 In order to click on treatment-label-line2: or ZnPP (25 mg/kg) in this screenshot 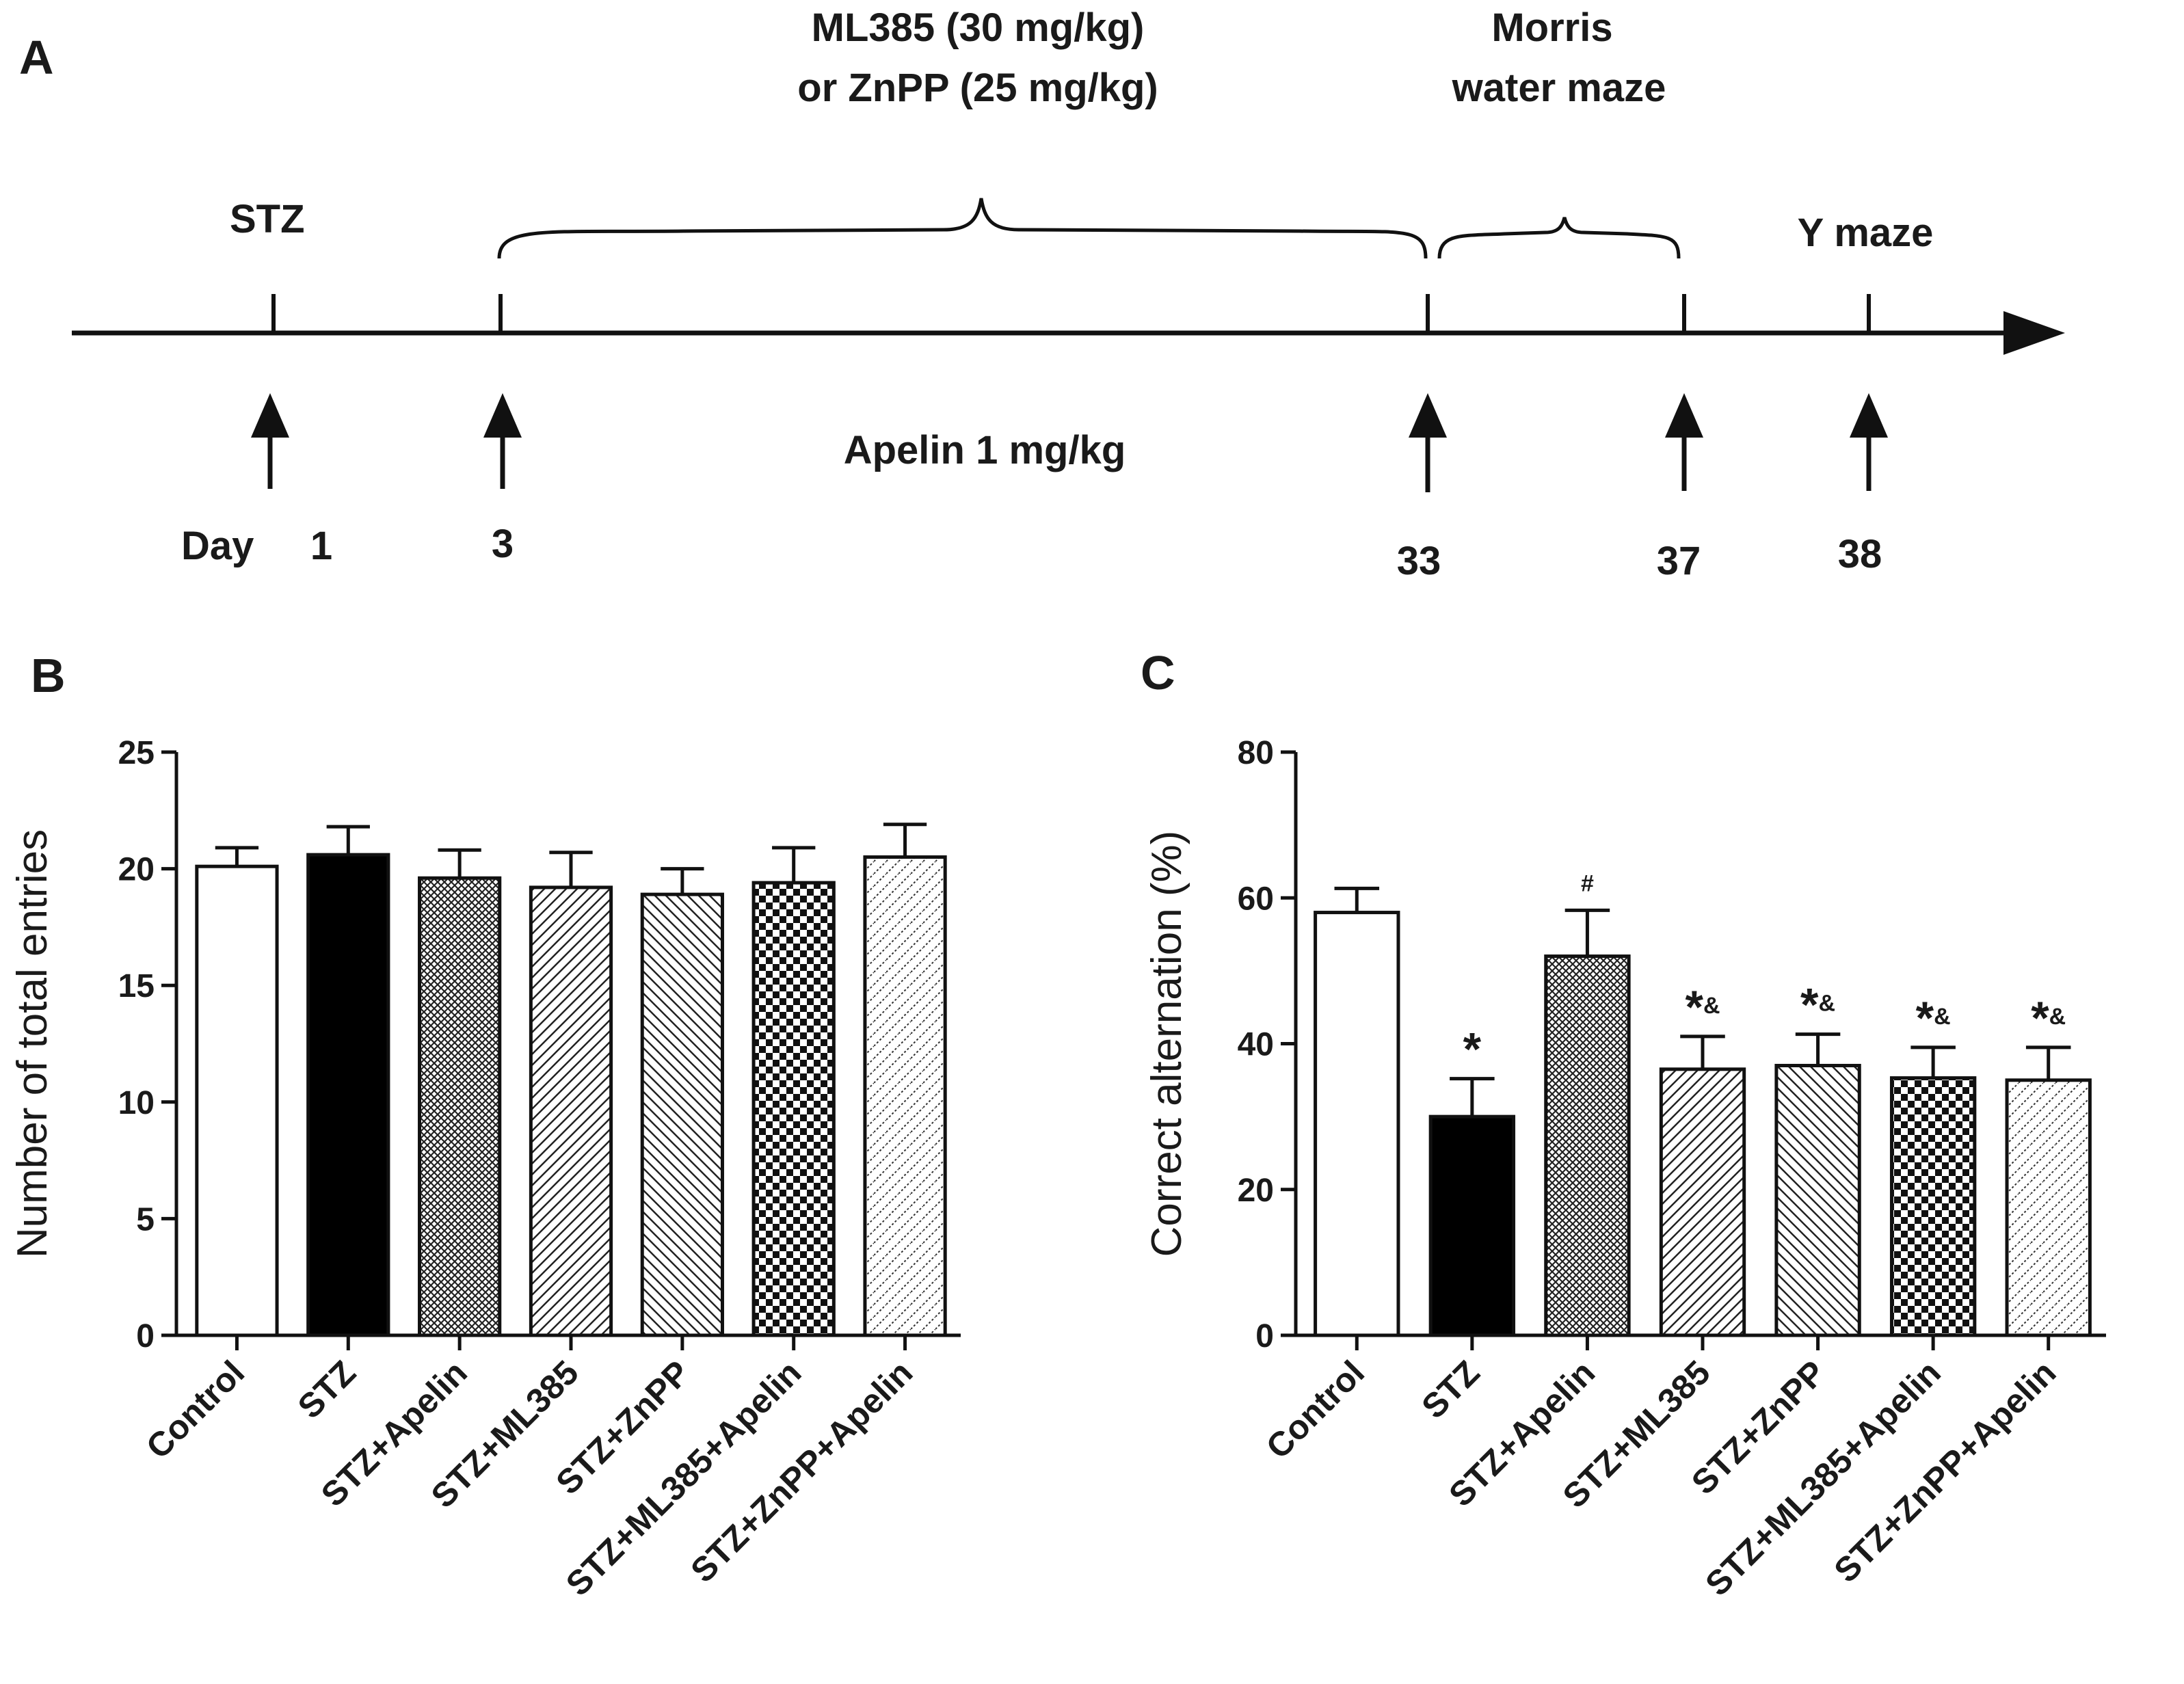, I will do `click(977, 88)`.